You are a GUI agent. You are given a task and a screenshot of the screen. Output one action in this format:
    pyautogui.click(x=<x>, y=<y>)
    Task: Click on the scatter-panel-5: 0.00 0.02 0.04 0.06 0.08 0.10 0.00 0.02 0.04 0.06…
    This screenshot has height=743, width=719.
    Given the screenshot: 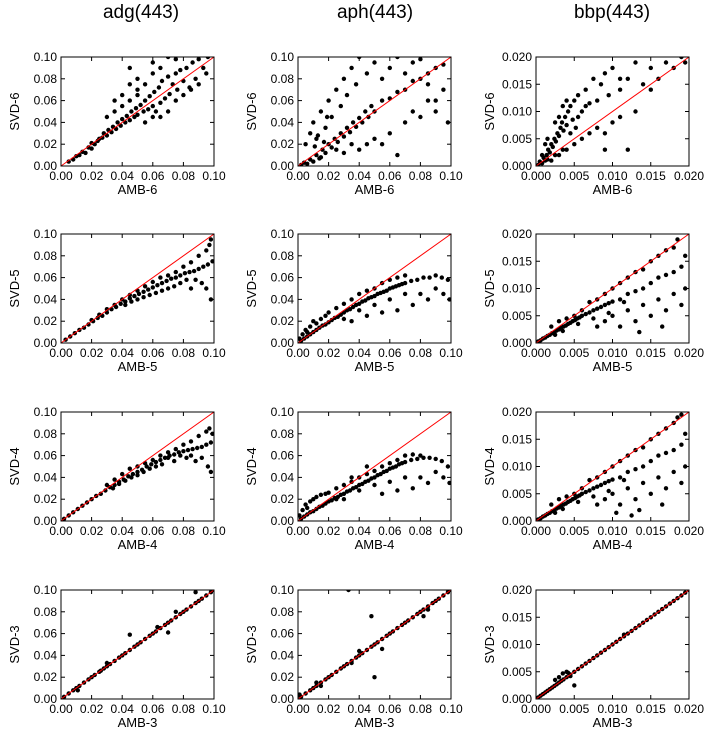 What is the action you would take?
    pyautogui.click(x=353, y=300)
    